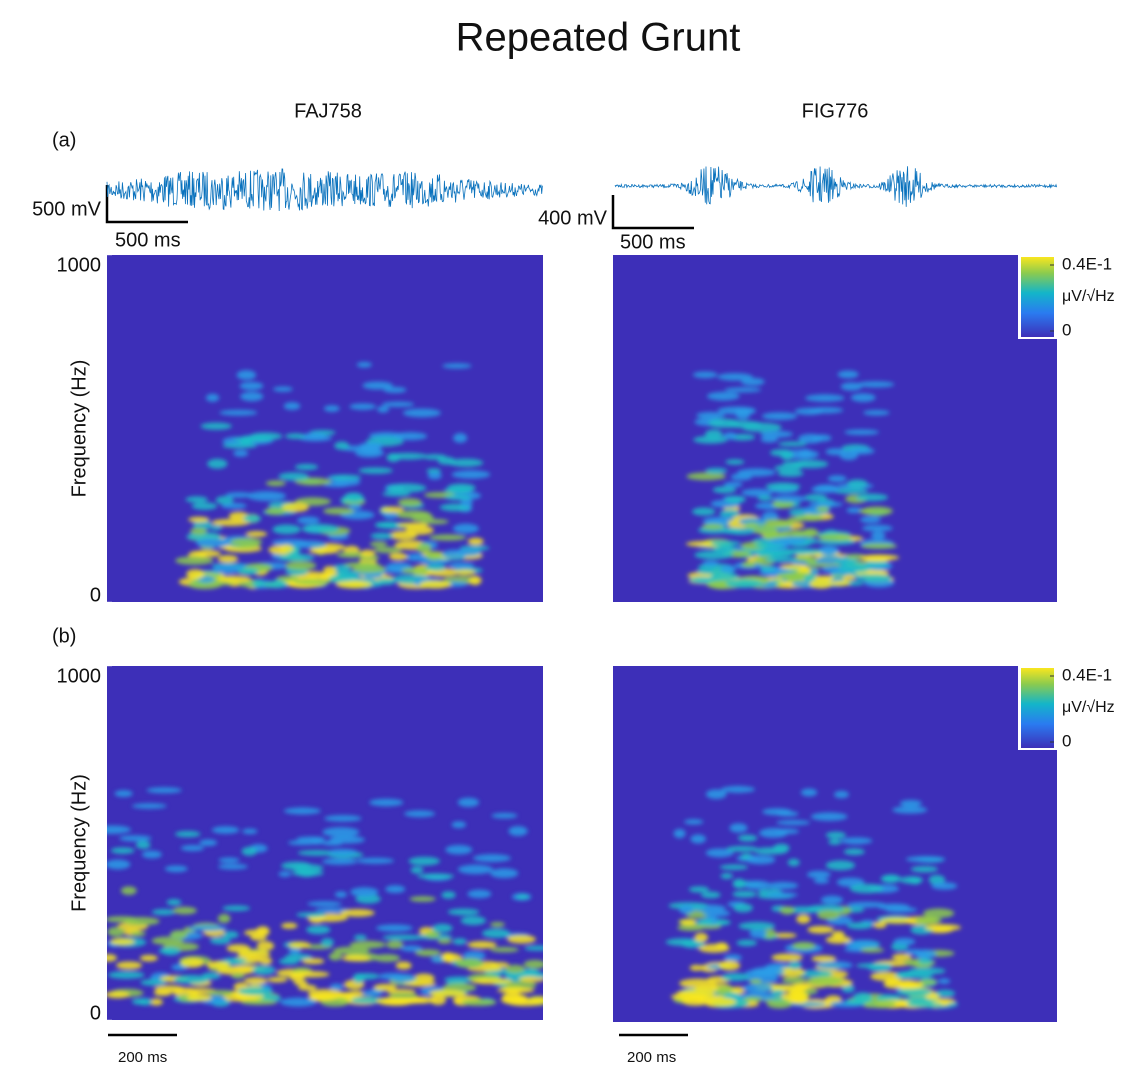 This screenshot has width=1142, height=1071. What do you see at coordinates (300, 844) in the screenshot?
I see `spectrogram: 0 1000 Frequency (Hz)` at bounding box center [300, 844].